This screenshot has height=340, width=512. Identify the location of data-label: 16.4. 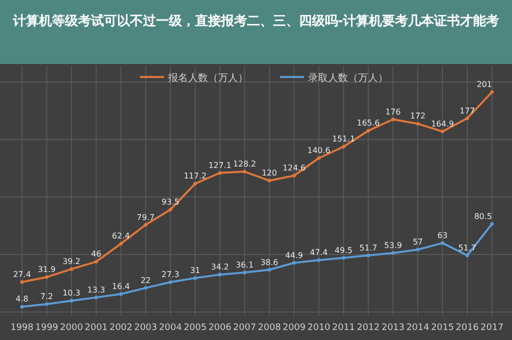
(121, 287).